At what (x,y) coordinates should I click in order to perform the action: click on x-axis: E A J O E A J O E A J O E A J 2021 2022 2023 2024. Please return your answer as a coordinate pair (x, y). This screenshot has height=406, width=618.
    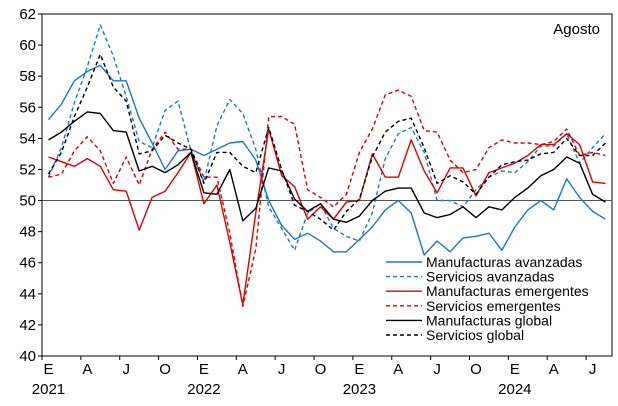
    Looking at the image, I should click on (314, 377).